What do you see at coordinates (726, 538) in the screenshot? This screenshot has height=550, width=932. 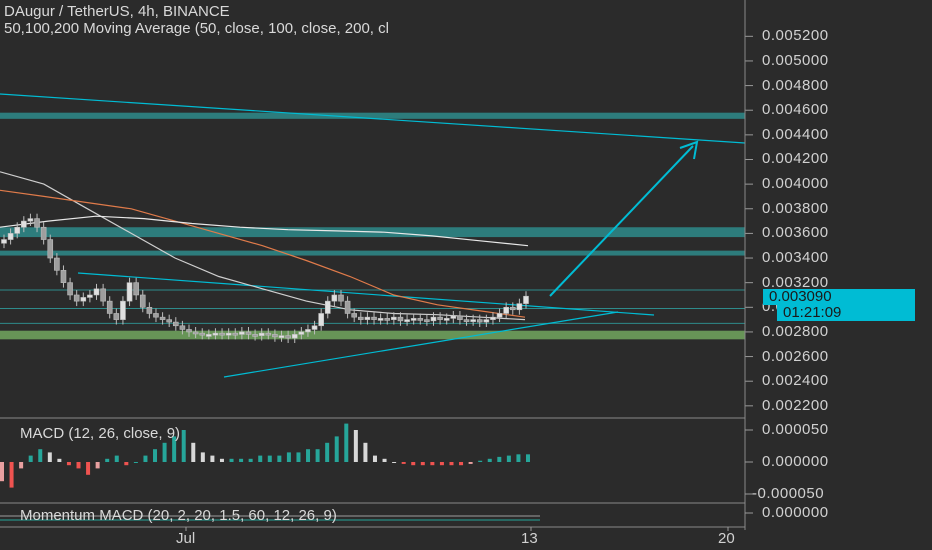 I see `time-tick-label: 20` at bounding box center [726, 538].